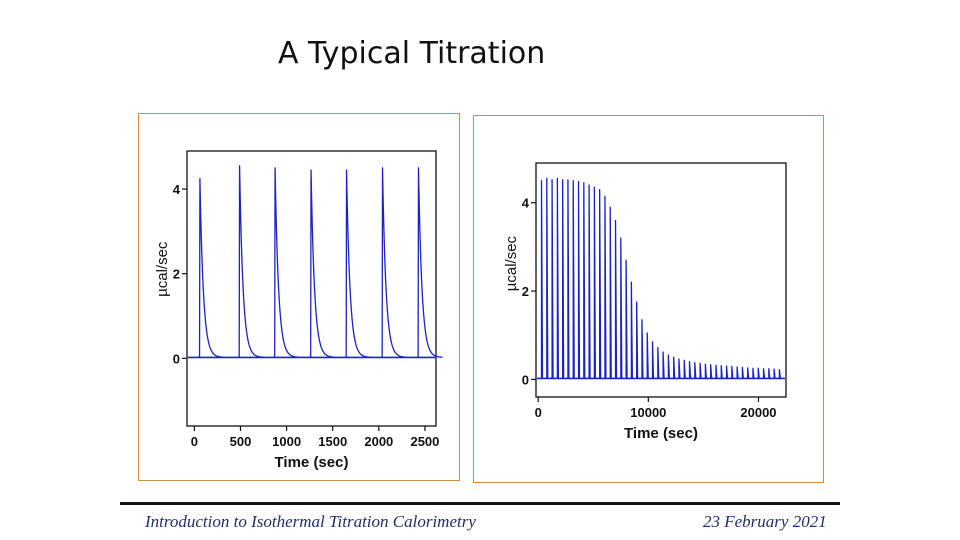 The width and height of the screenshot is (960, 540). Describe the element at coordinates (332, 441) in the screenshot. I see `x-tick-label: 1500` at that location.